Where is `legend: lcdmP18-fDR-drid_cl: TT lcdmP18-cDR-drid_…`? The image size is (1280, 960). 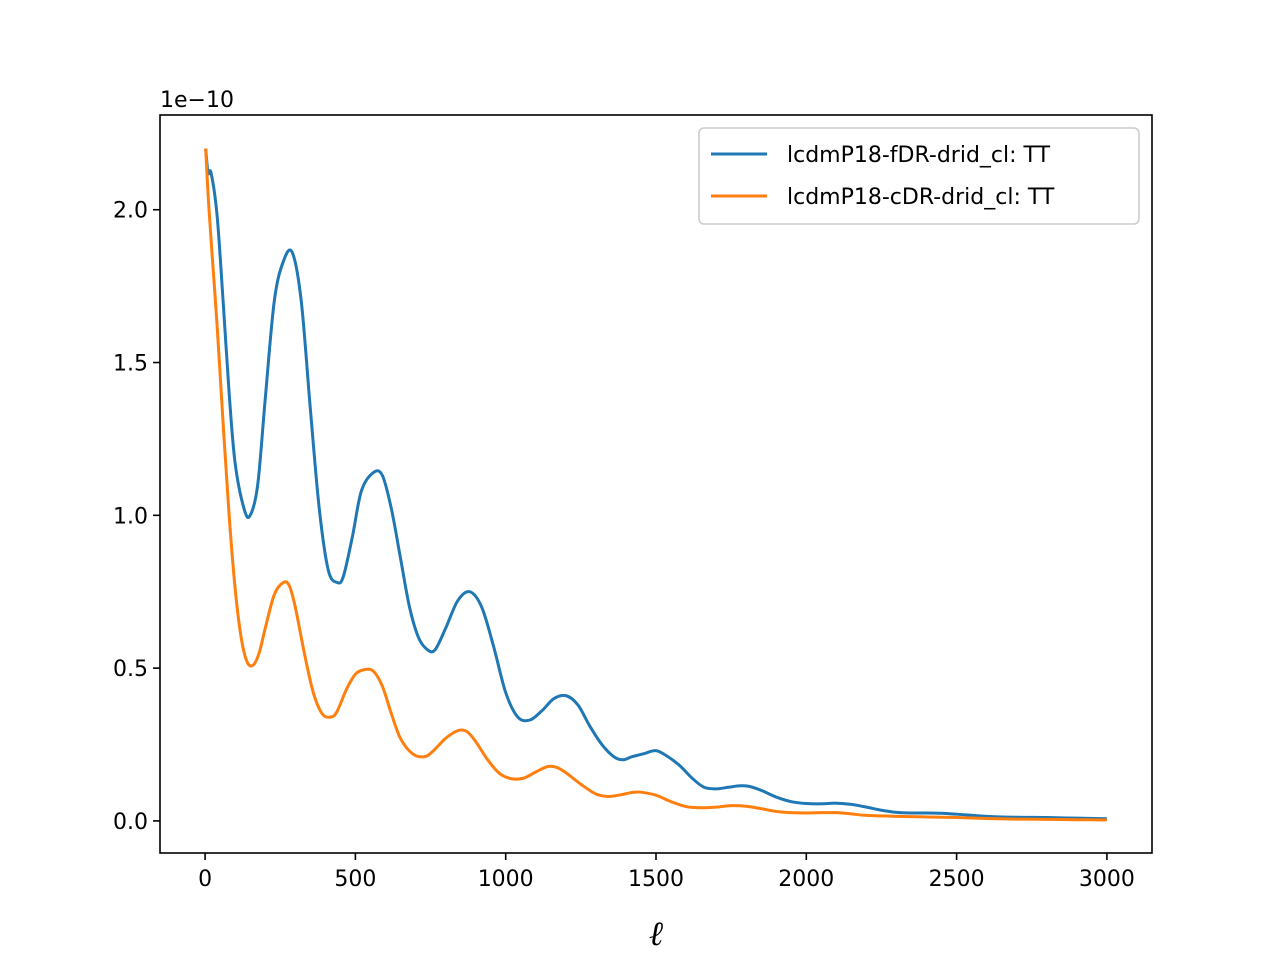
legend: lcdmP18-fDR-drid_cl: TT lcdmP18-cDR-drid_… is located at coordinates (919, 176).